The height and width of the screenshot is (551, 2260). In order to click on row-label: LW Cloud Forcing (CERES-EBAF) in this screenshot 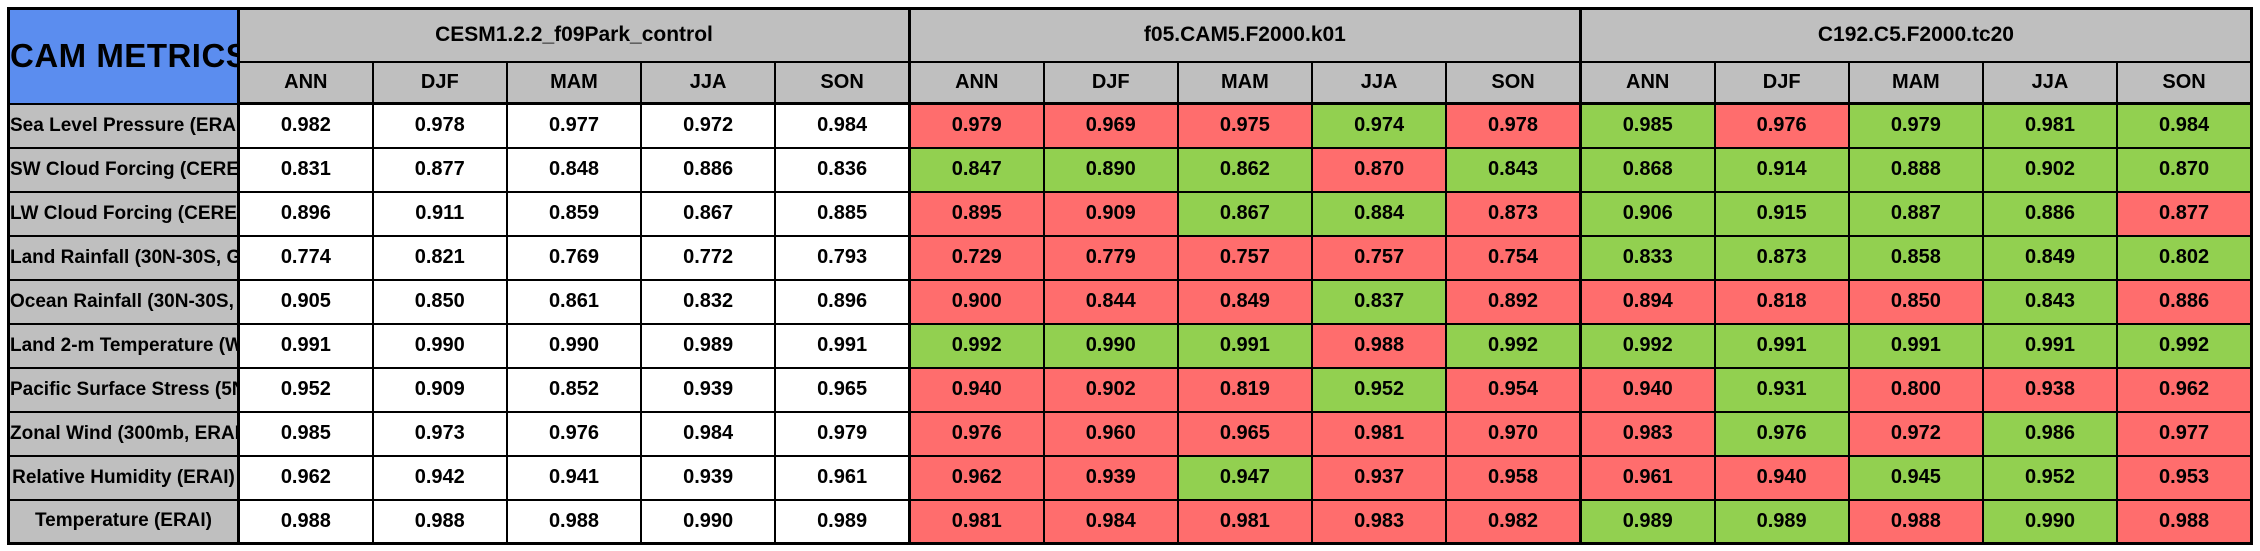, I will do `click(123, 213)`.